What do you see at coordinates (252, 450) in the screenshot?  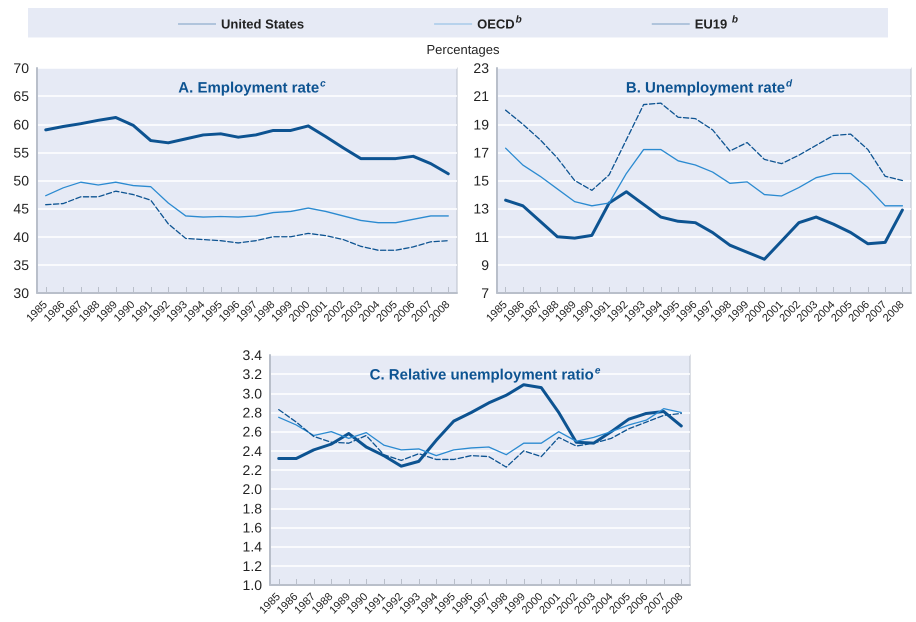 I see `y-tick-label: 2.4` at bounding box center [252, 450].